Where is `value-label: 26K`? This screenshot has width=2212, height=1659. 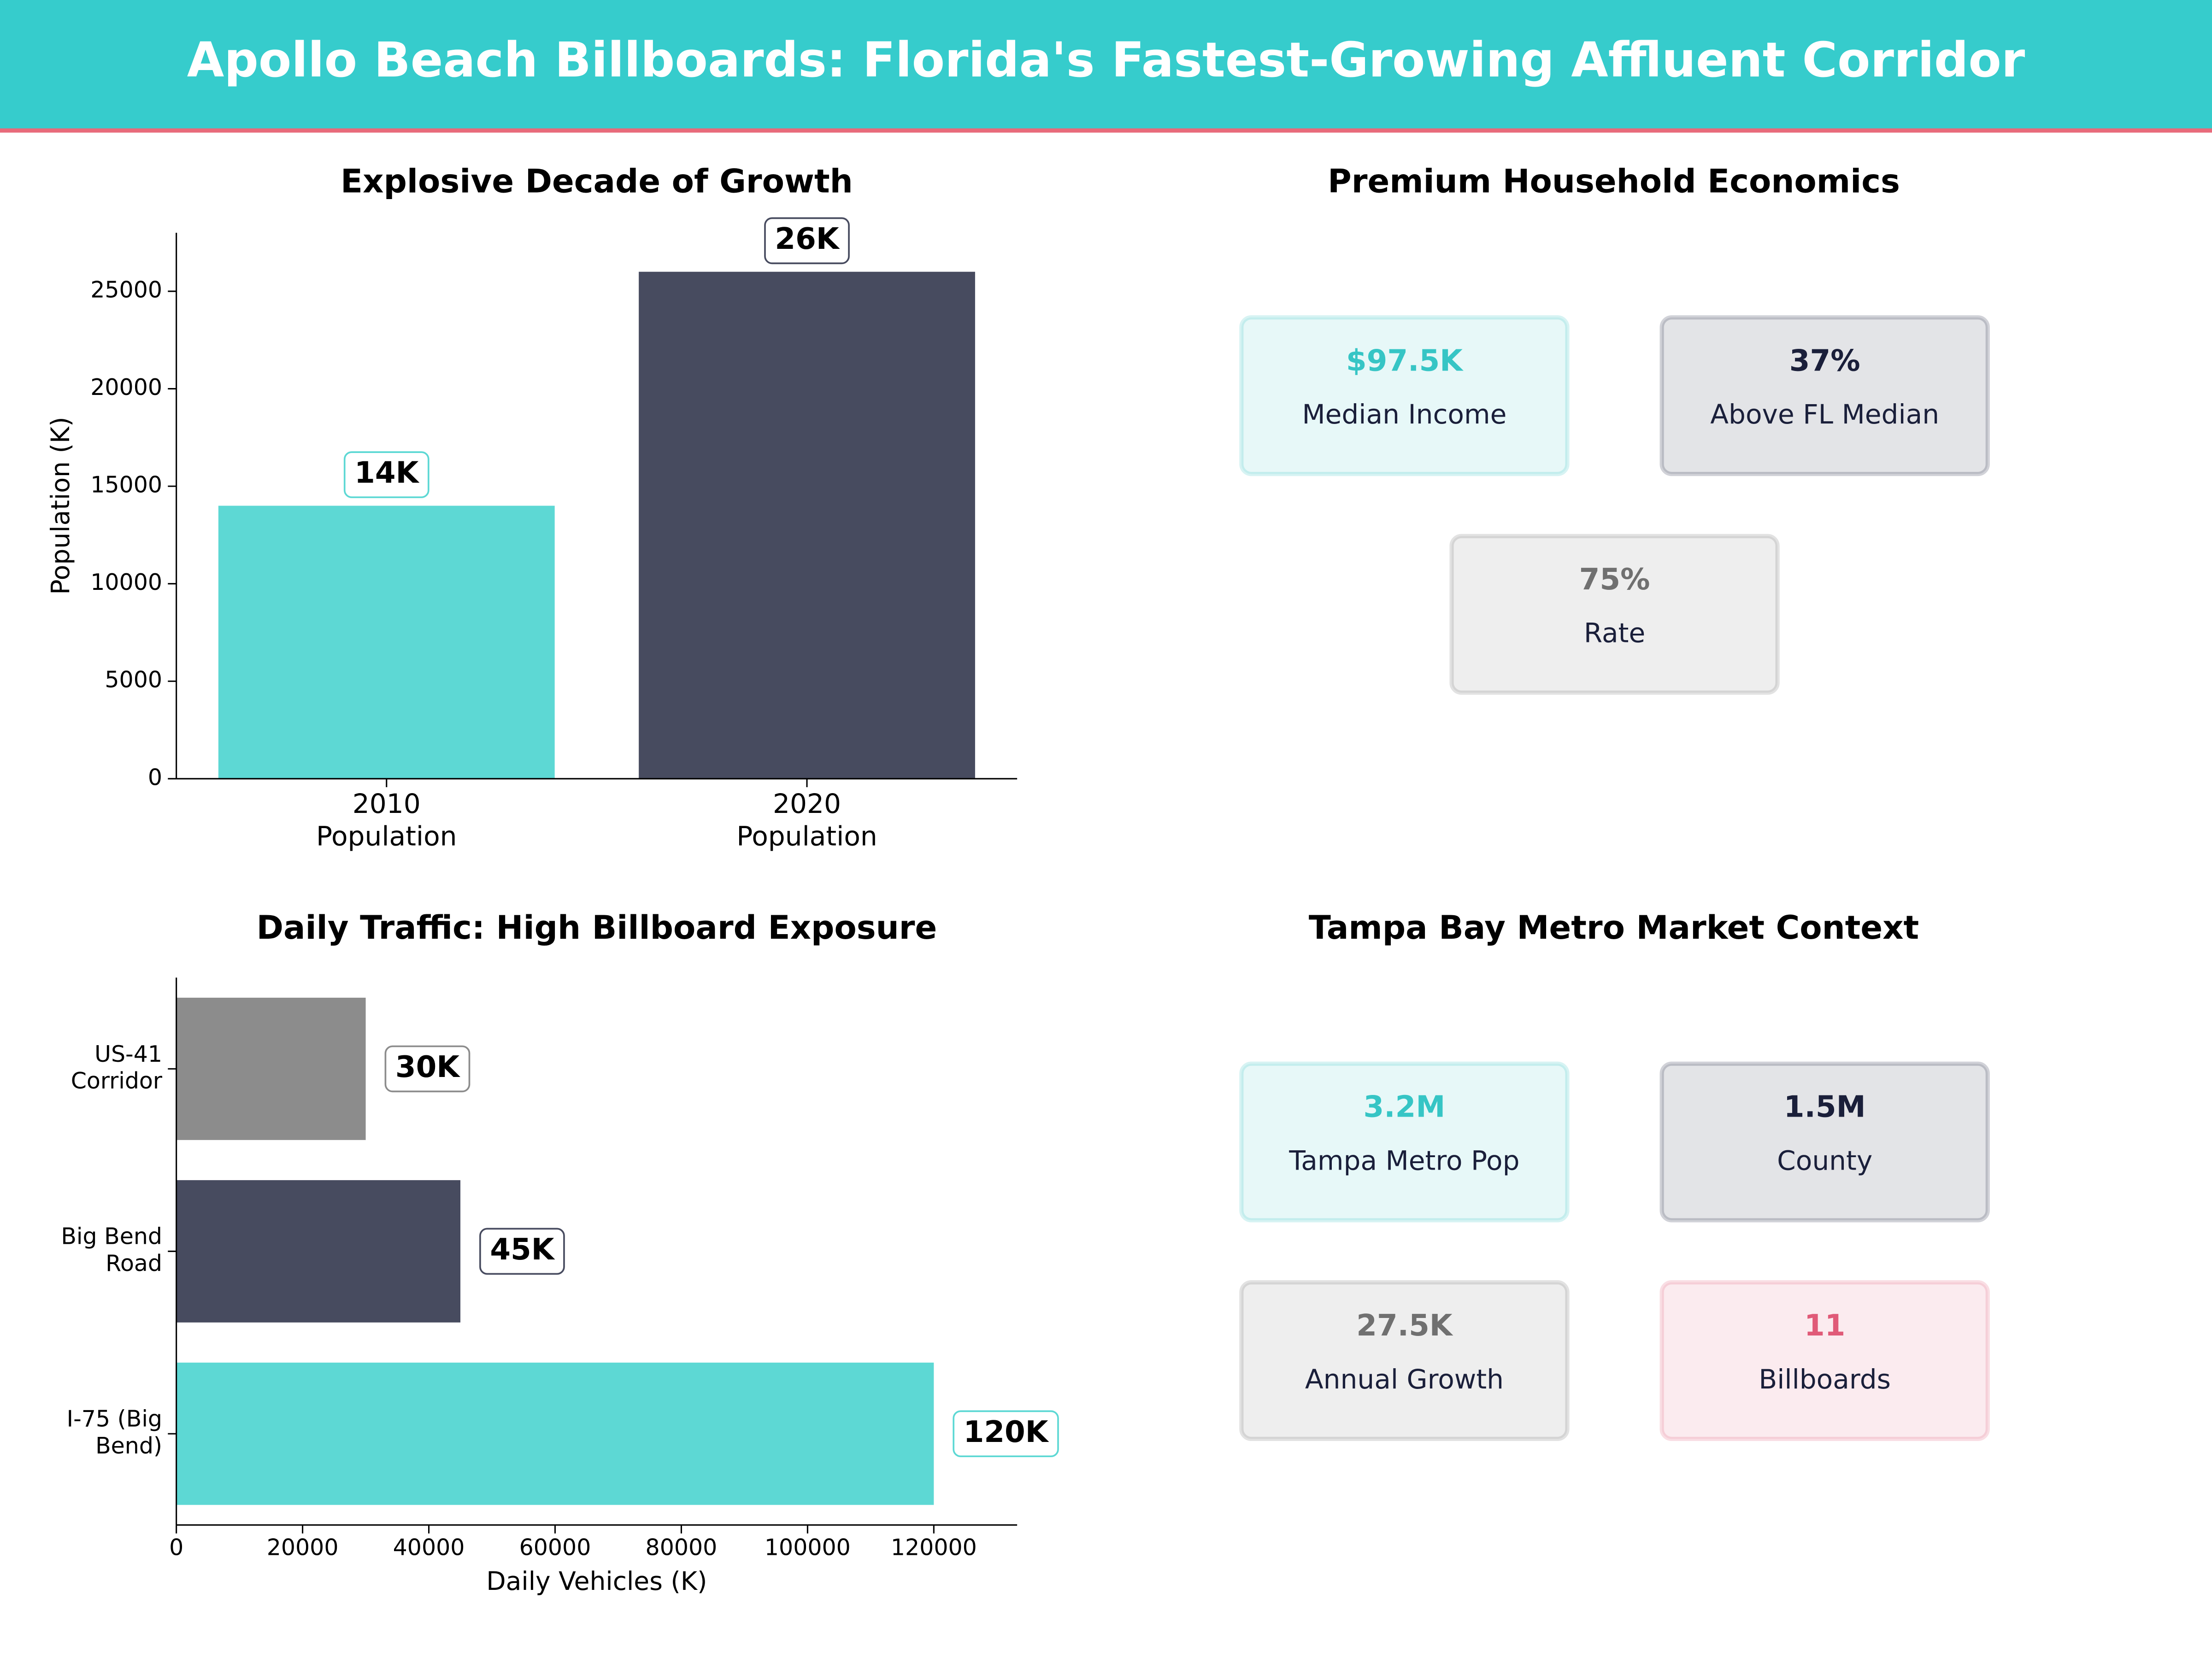 value-label: 26K is located at coordinates (807, 239).